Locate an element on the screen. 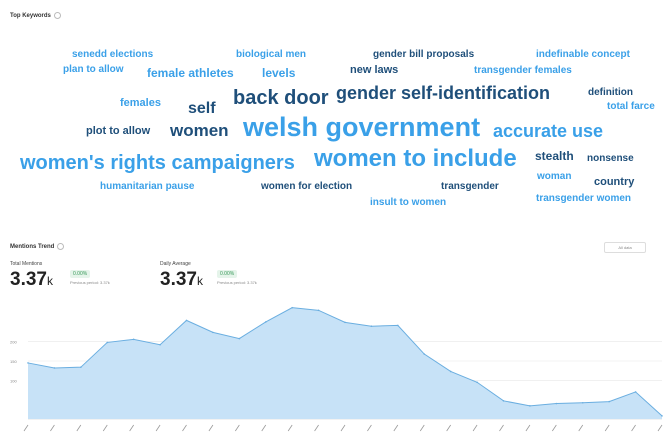 The height and width of the screenshot is (445, 666). keywords-section-title: Top Keywords is located at coordinates (35, 15).